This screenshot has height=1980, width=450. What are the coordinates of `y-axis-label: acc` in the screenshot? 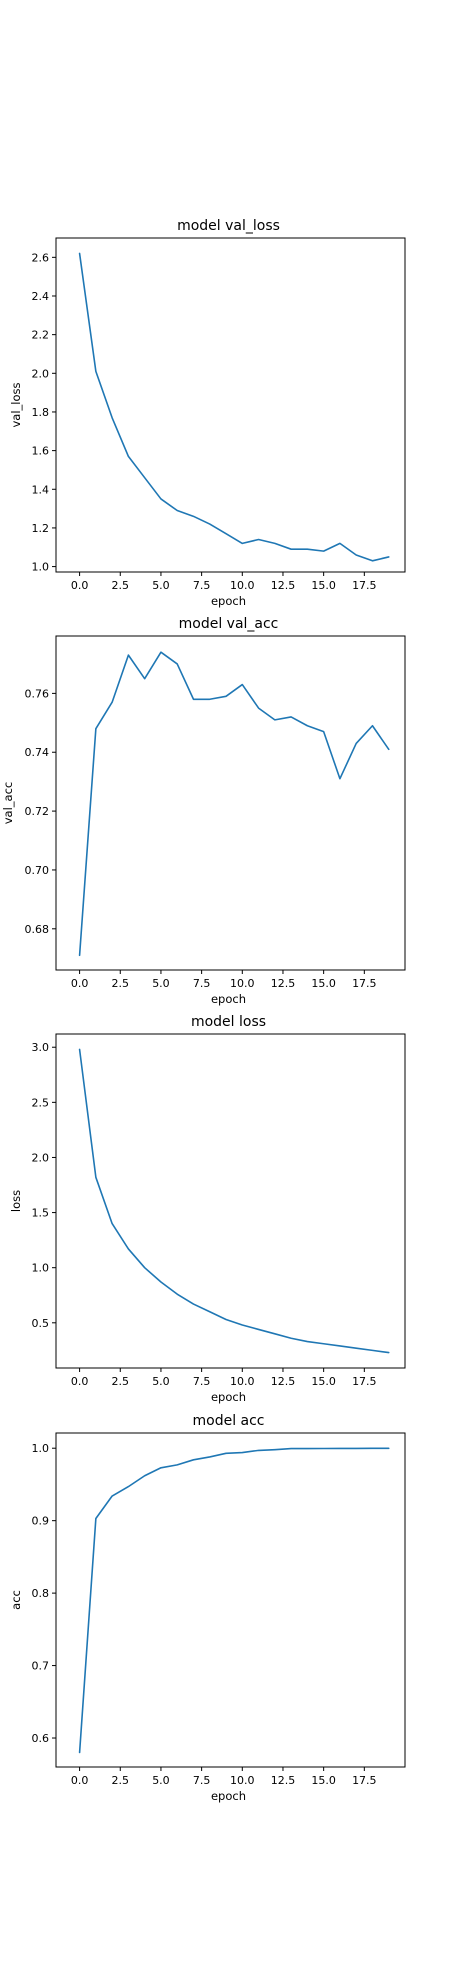 It's located at (16, 1600).